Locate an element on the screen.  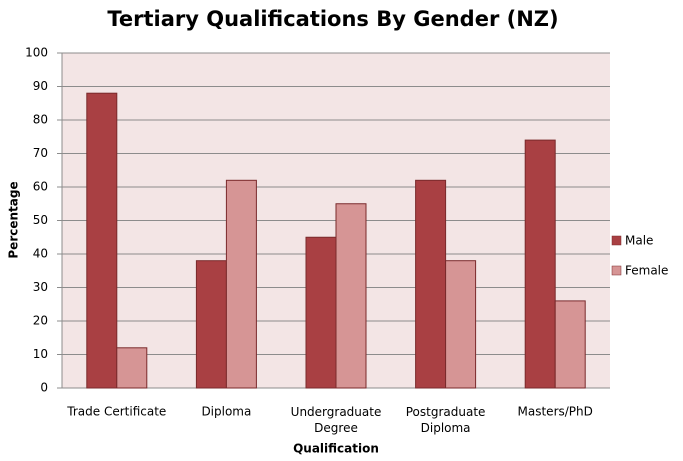
y-tick-label: 90 is located at coordinates (40, 86).